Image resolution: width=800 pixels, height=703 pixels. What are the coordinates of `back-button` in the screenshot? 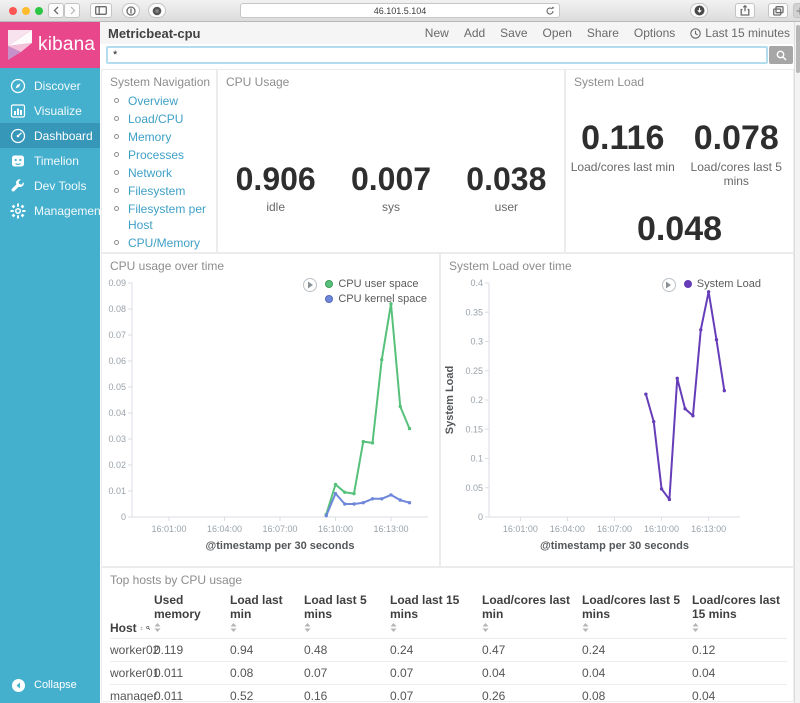 It's located at (56, 10).